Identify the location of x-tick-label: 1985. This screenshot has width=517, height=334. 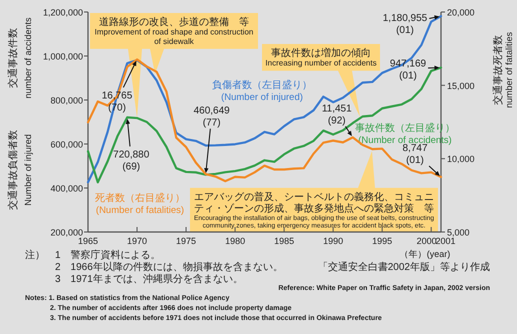
(284, 241).